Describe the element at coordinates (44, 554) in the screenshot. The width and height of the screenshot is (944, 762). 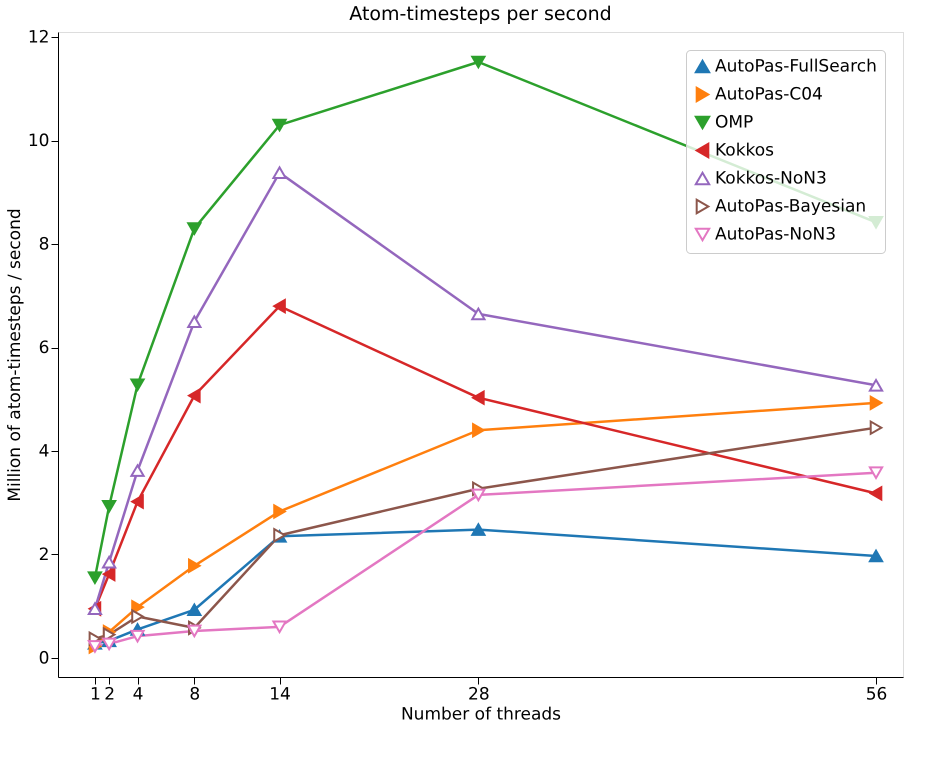
I see `y-tick-label: 2` at that location.